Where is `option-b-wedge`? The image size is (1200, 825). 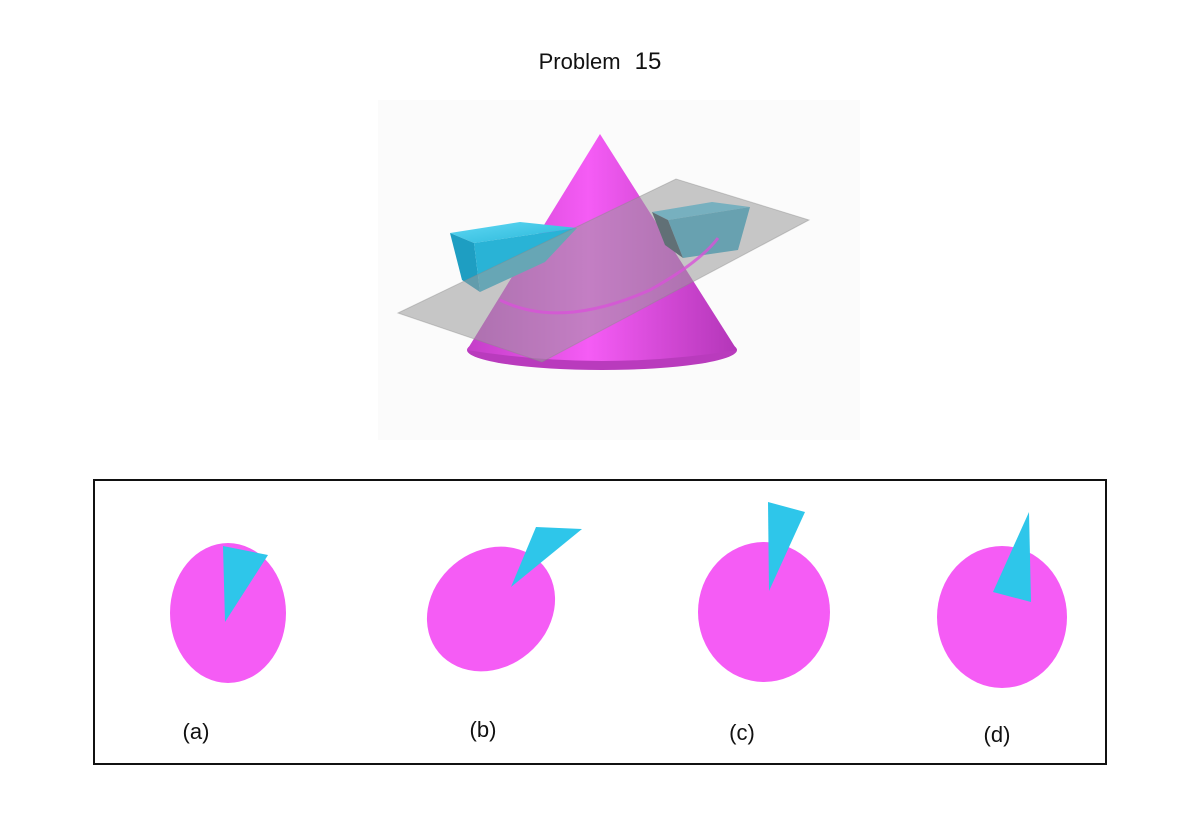 option-b-wedge is located at coordinates (546, 557).